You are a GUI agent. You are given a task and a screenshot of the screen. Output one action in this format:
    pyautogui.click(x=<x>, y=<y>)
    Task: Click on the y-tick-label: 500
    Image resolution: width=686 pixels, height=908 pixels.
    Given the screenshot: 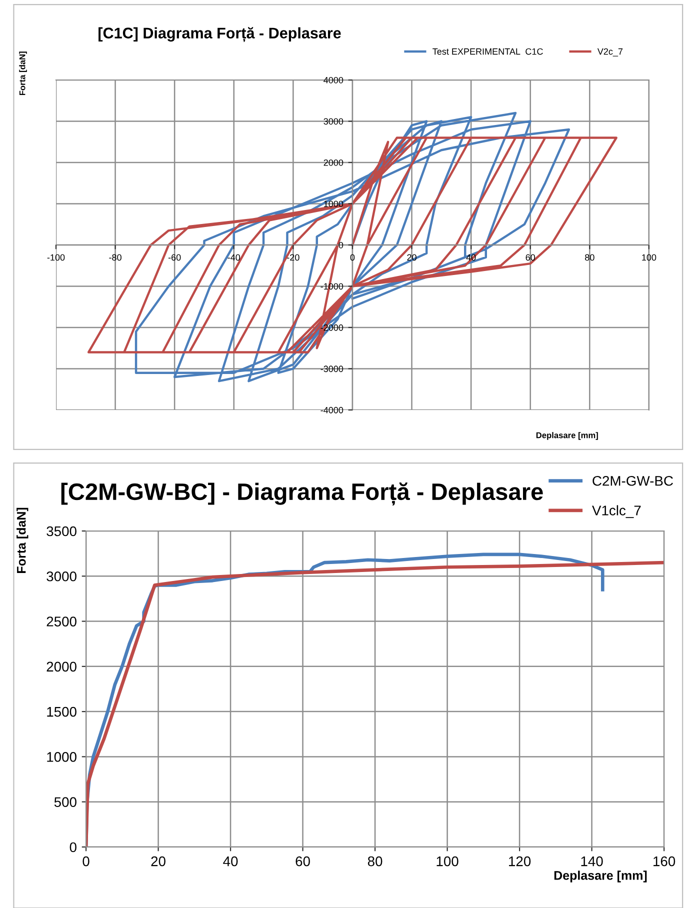 What is the action you would take?
    pyautogui.click(x=65, y=802)
    